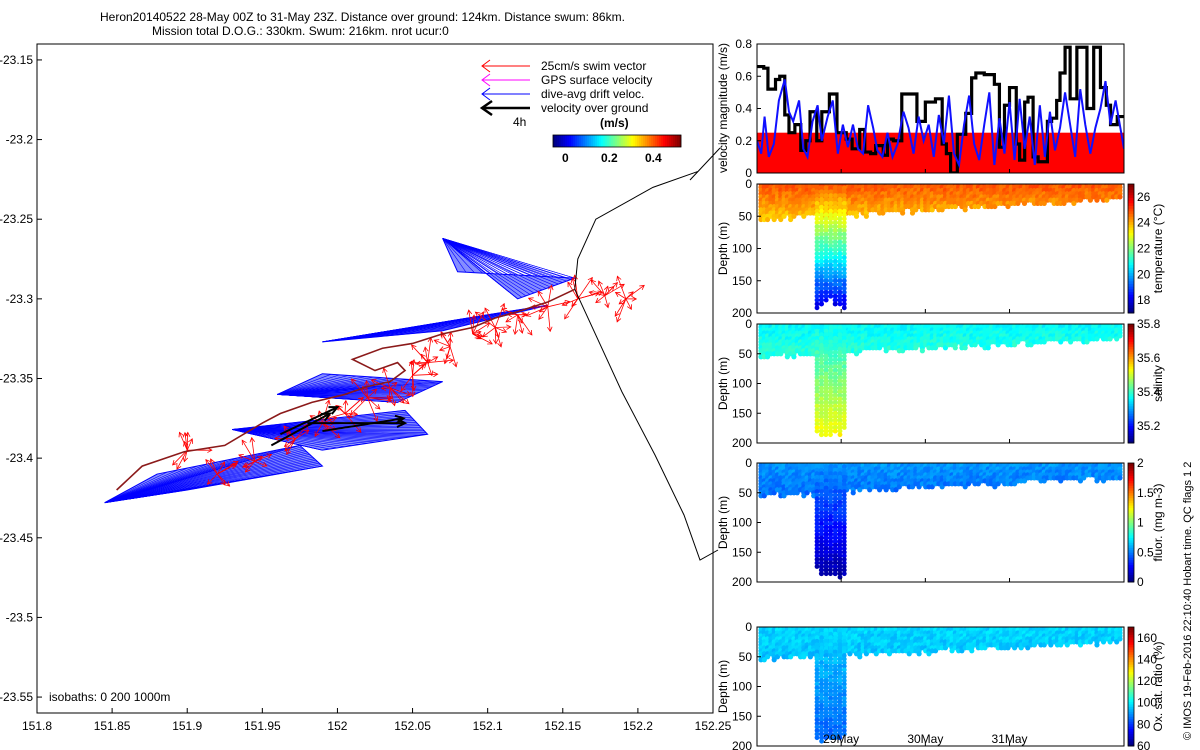 This screenshot has height=750, width=1200. What do you see at coordinates (614, 123) in the screenshot?
I see `speed-colorbar-label: (m/s)` at bounding box center [614, 123].